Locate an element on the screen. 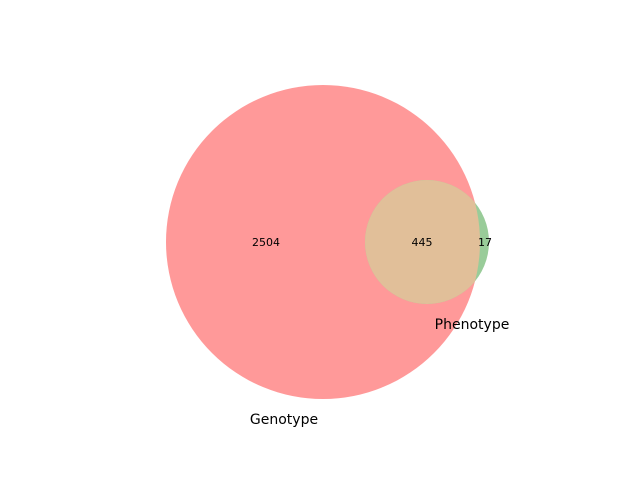  intersection-count: 445 is located at coordinates (422, 242).